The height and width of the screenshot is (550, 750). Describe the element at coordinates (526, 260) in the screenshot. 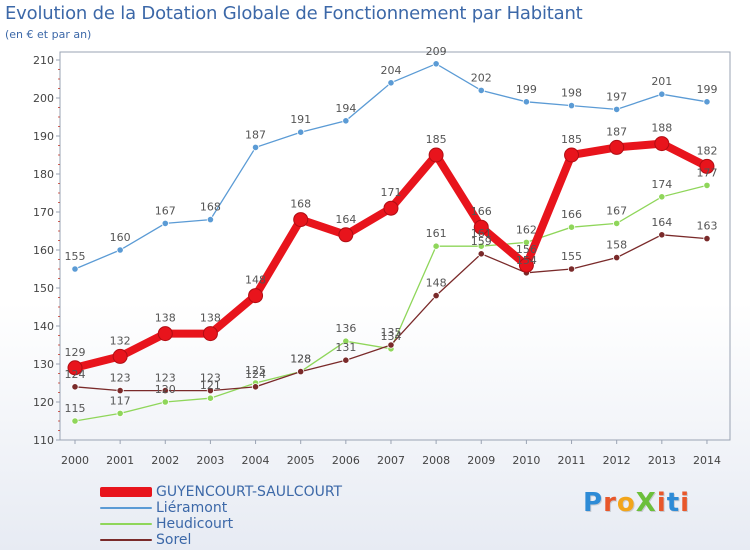

I see `data-label: 154` at that location.